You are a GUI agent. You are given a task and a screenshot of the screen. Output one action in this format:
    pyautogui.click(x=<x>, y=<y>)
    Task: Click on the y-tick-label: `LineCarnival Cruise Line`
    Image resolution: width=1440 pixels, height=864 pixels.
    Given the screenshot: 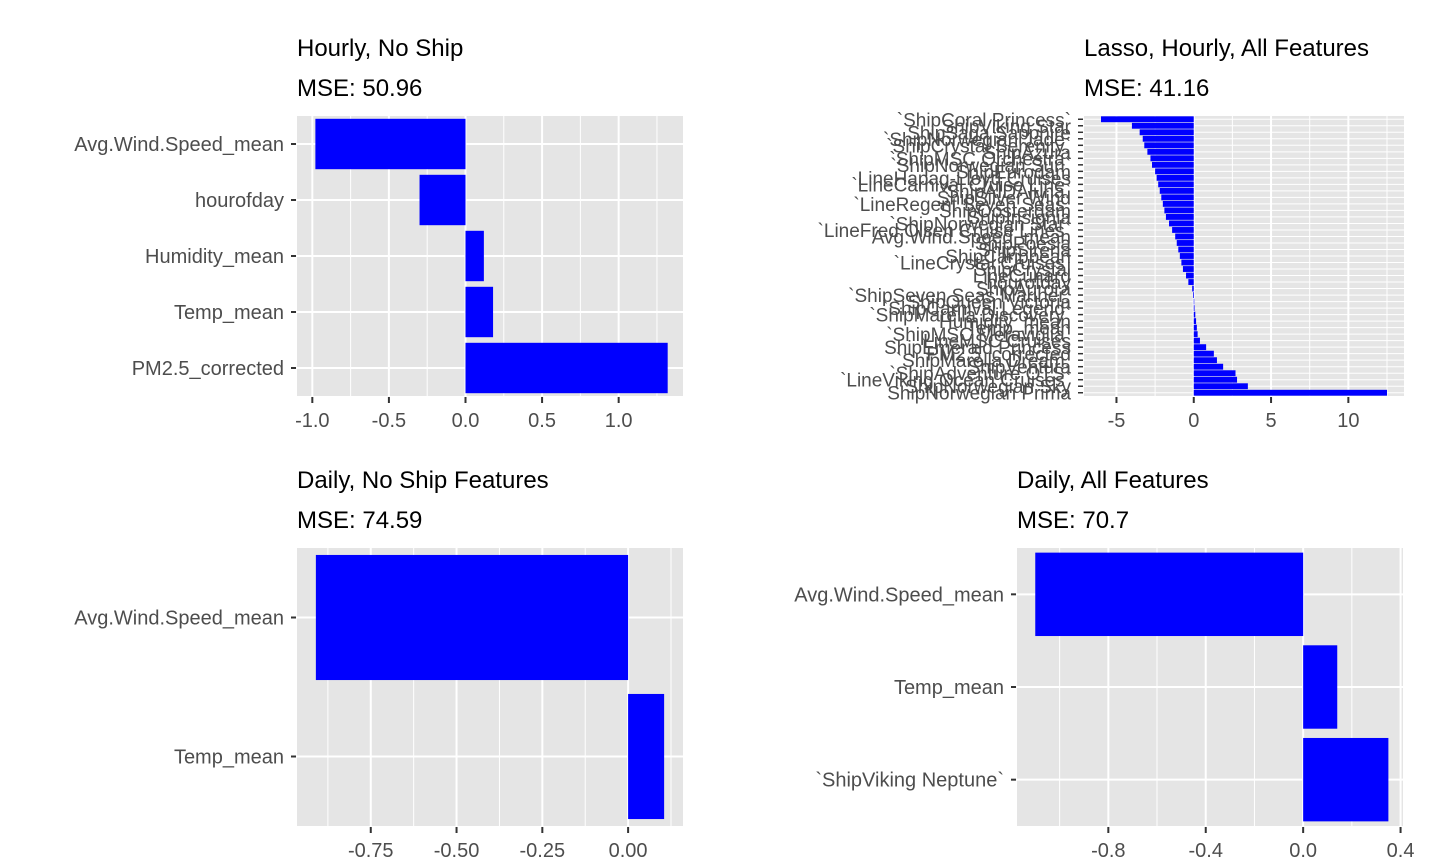 What is the action you would take?
    pyautogui.click(x=961, y=185)
    